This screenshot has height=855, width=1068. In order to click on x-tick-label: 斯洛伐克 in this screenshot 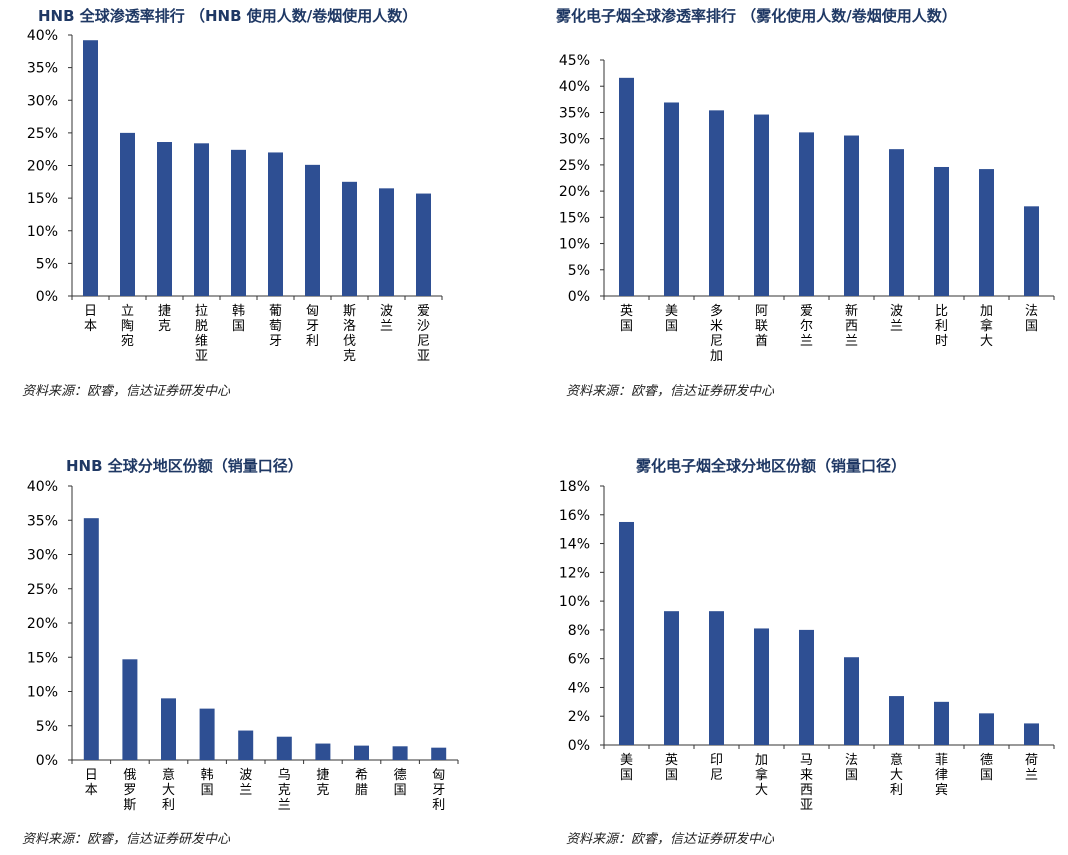, I will do `click(349, 334)`.